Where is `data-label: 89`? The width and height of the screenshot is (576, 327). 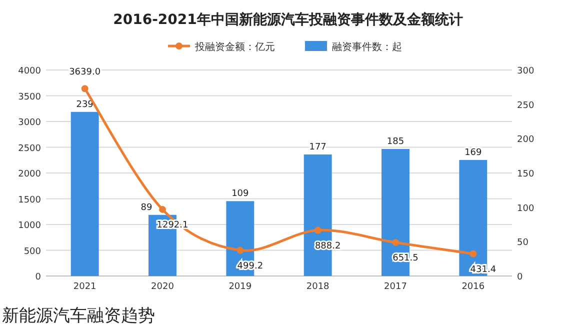 data-label: 89 is located at coordinates (146, 207).